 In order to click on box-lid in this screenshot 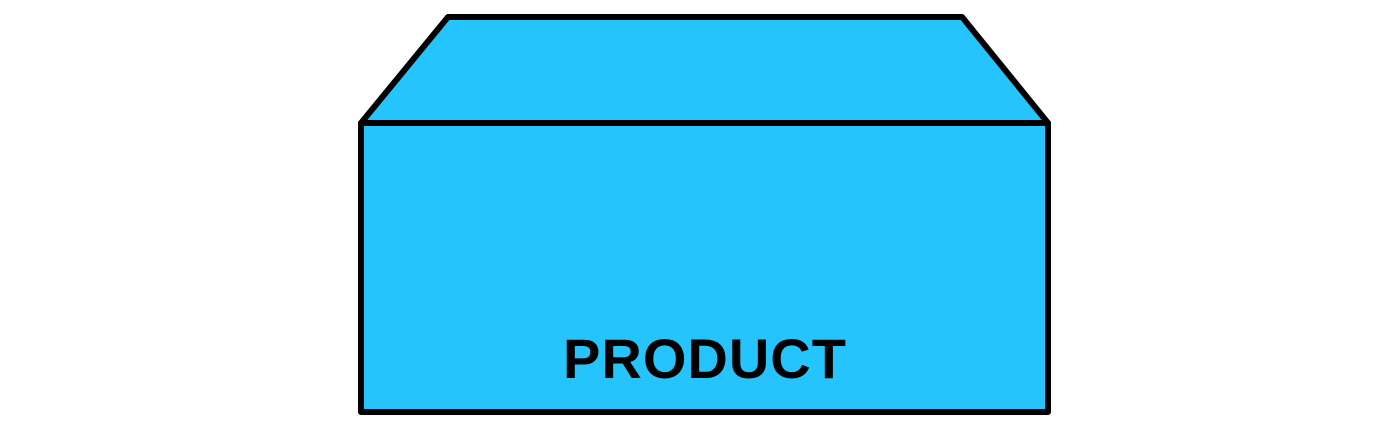, I will do `click(704, 70)`.